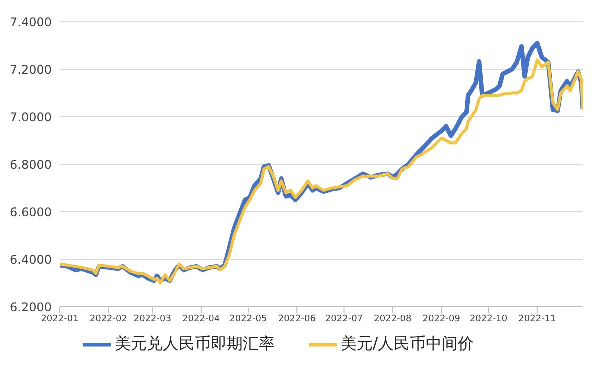 This screenshot has width=599, height=367. Describe the element at coordinates (489, 319) in the screenshot. I see `x-tick-label: 2022-10` at that location.